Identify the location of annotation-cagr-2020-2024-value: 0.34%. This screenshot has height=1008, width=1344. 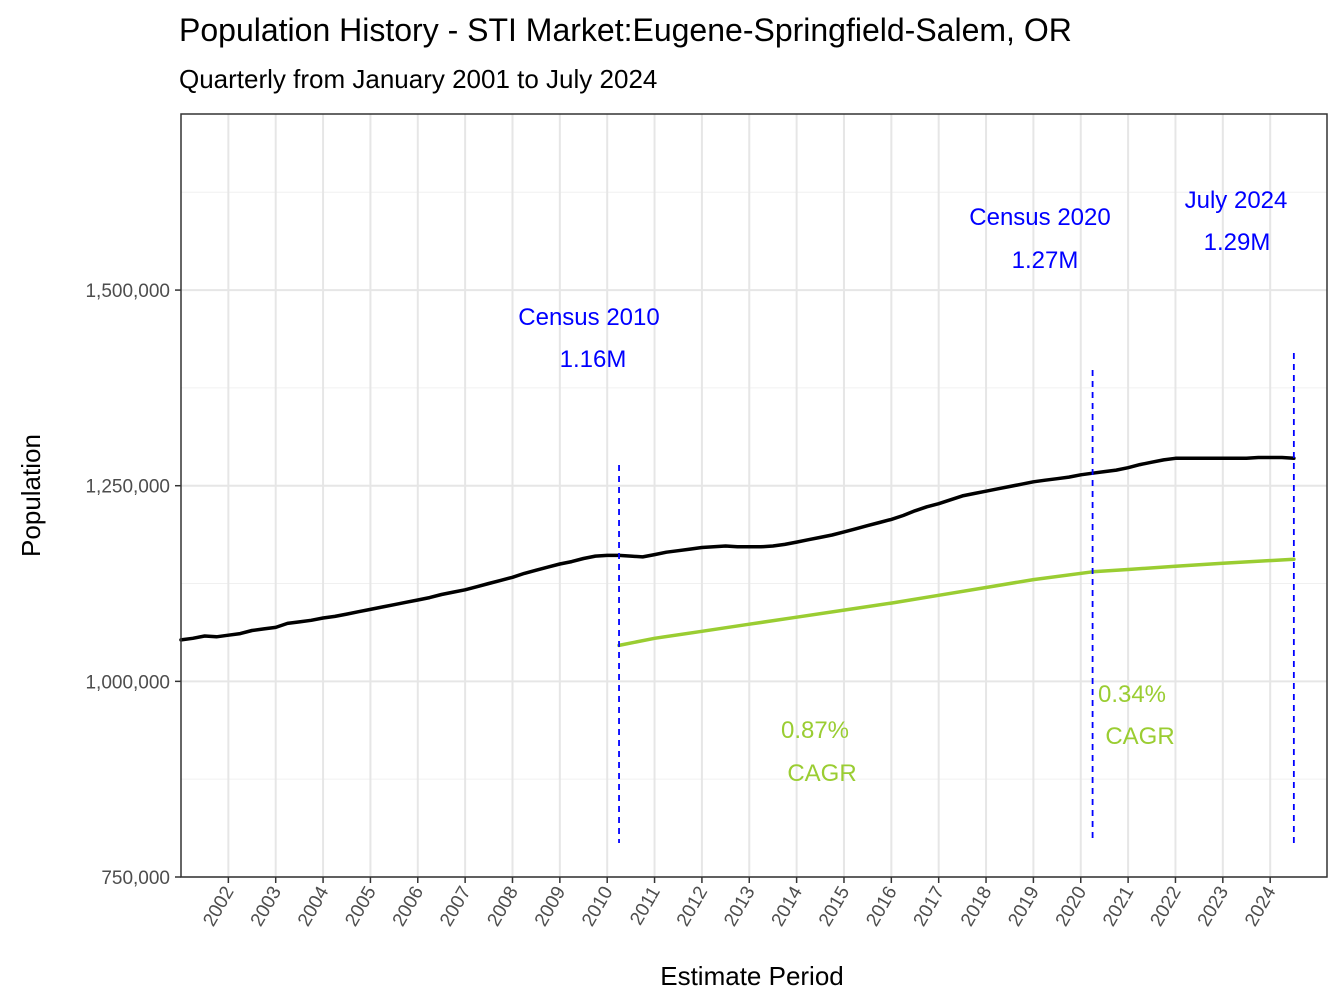
(1132, 694).